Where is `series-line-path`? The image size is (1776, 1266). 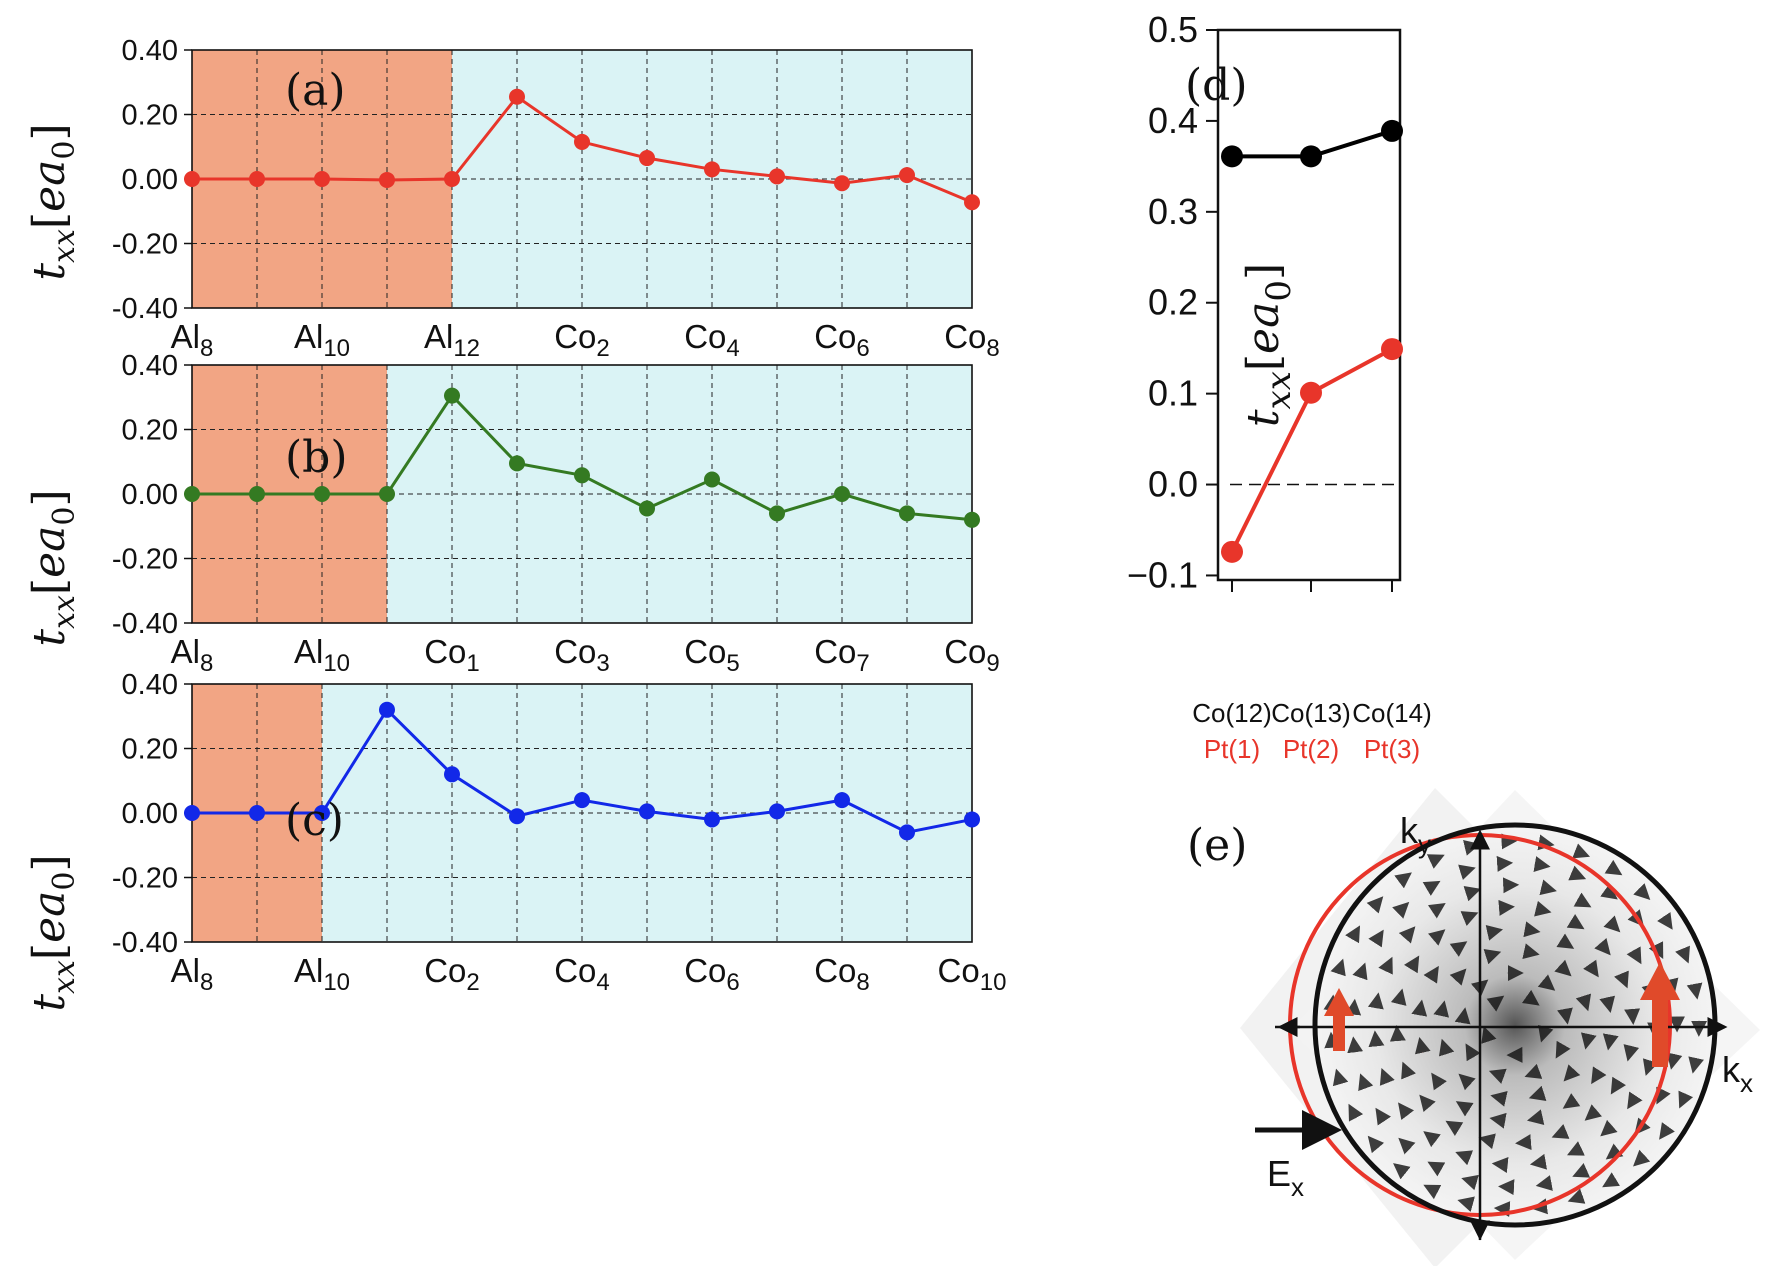 series-line-path is located at coordinates (1311, 450).